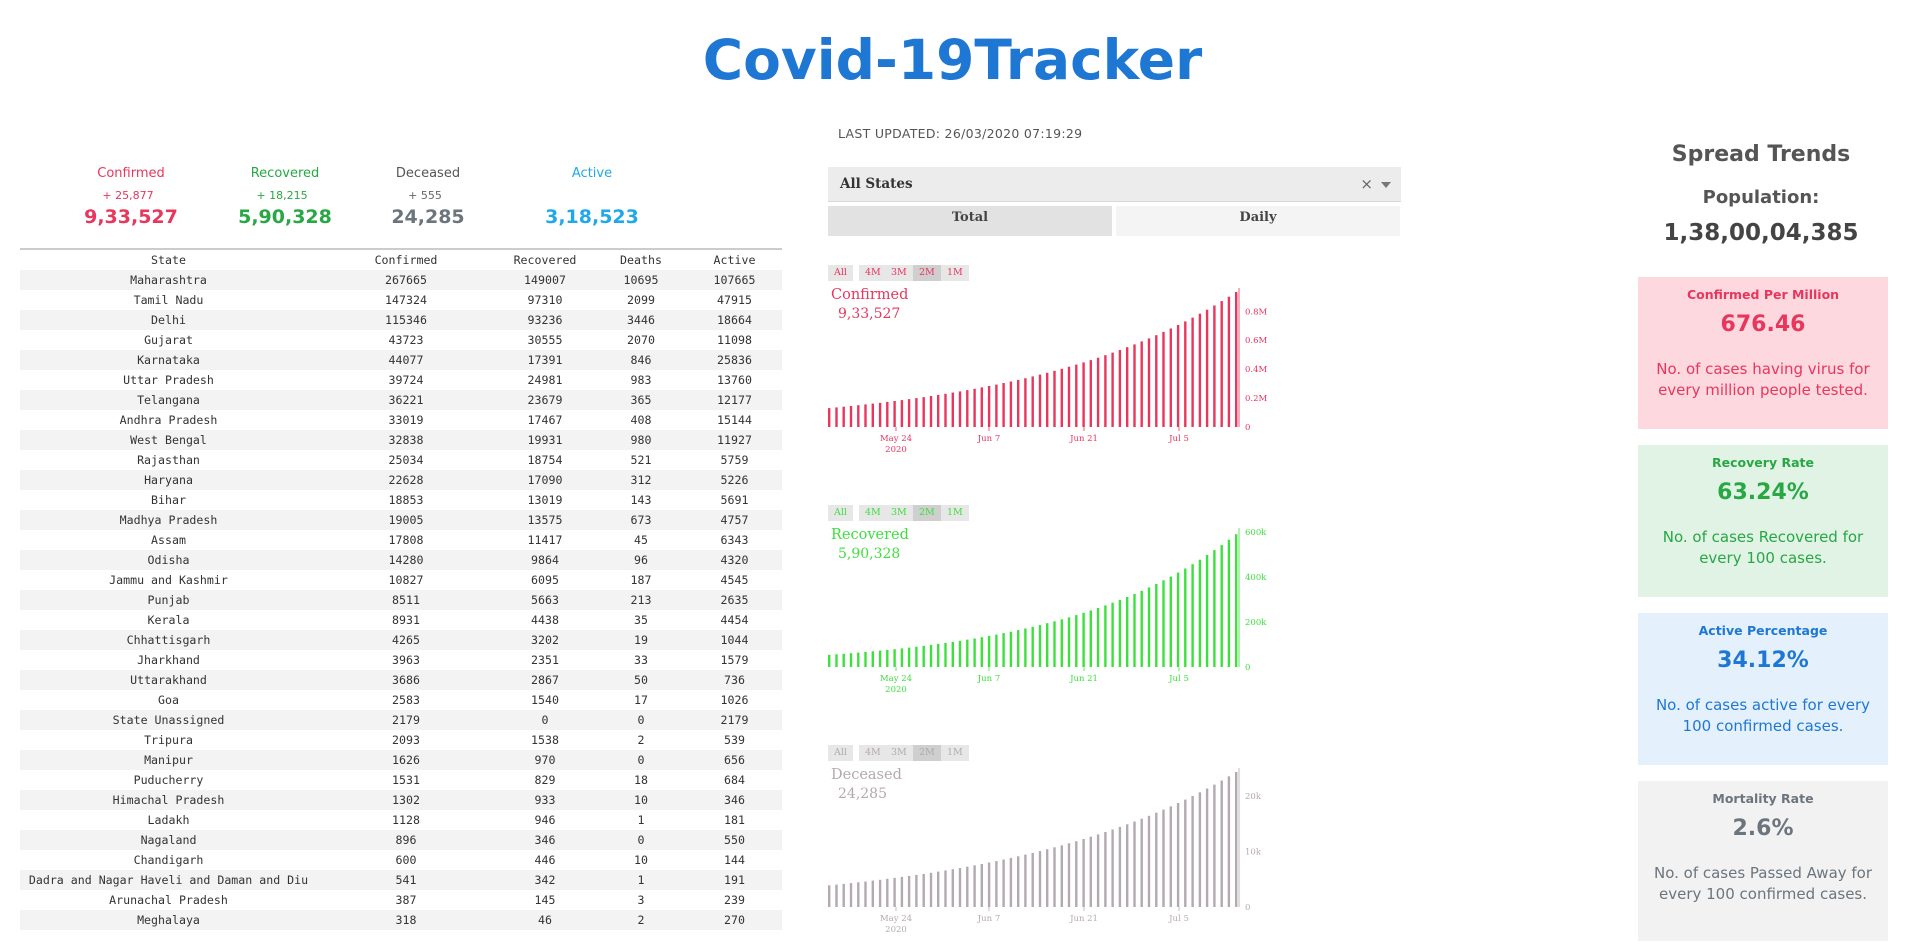 This screenshot has height=945, width=1910. I want to click on deaths-cell: 35, so click(641, 620).